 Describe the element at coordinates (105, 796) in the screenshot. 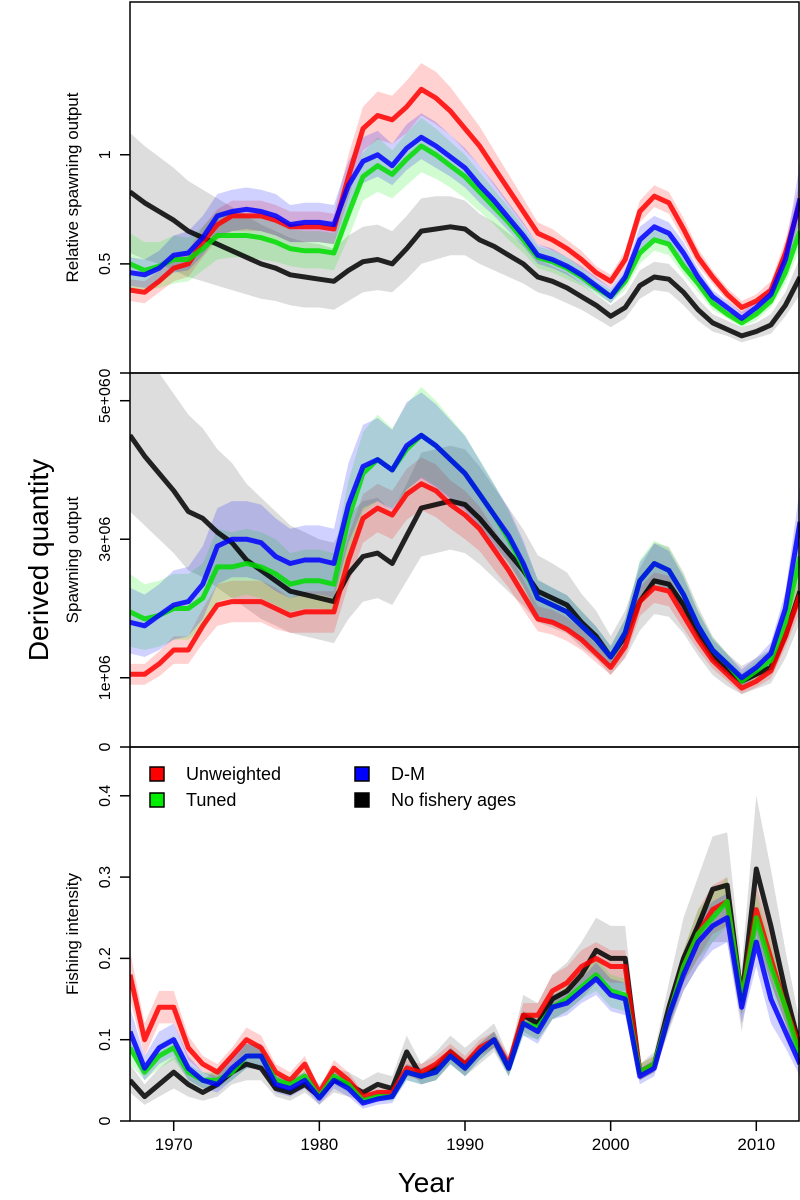

I see `y-tick-label: 0.4` at that location.